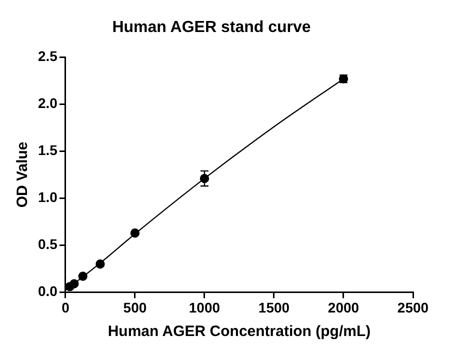 This screenshot has width=468, height=350. I want to click on chart-title: Human AGER stand curve, so click(211, 27).